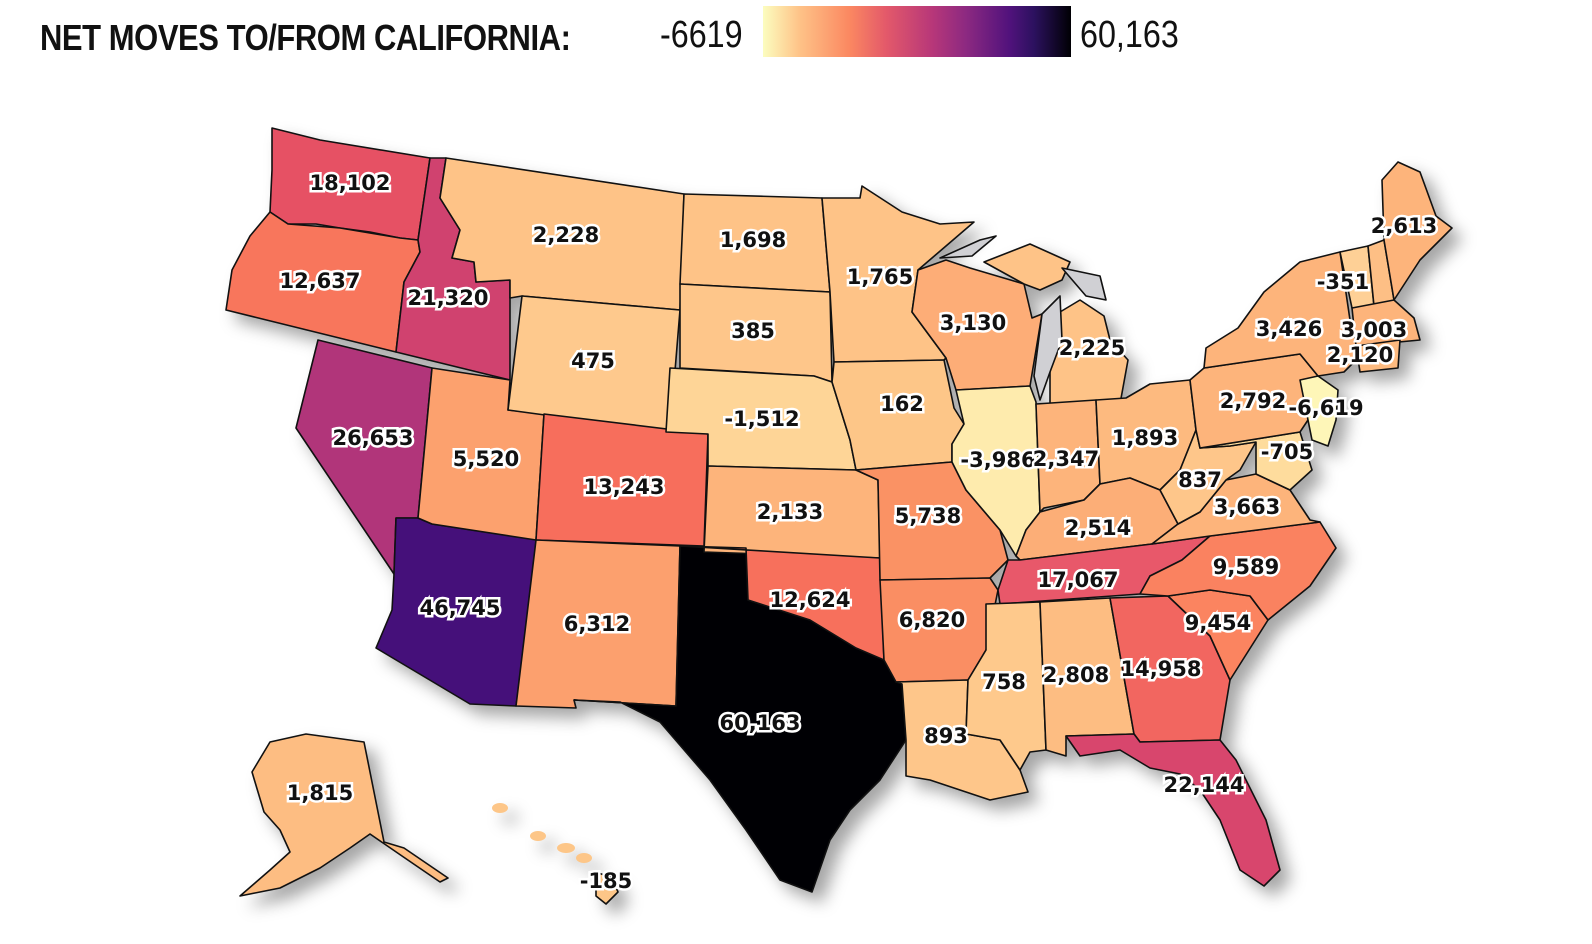 This screenshot has height=944, width=1592. What do you see at coordinates (320, 793) in the screenshot?
I see `label-AK: 1,815` at bounding box center [320, 793].